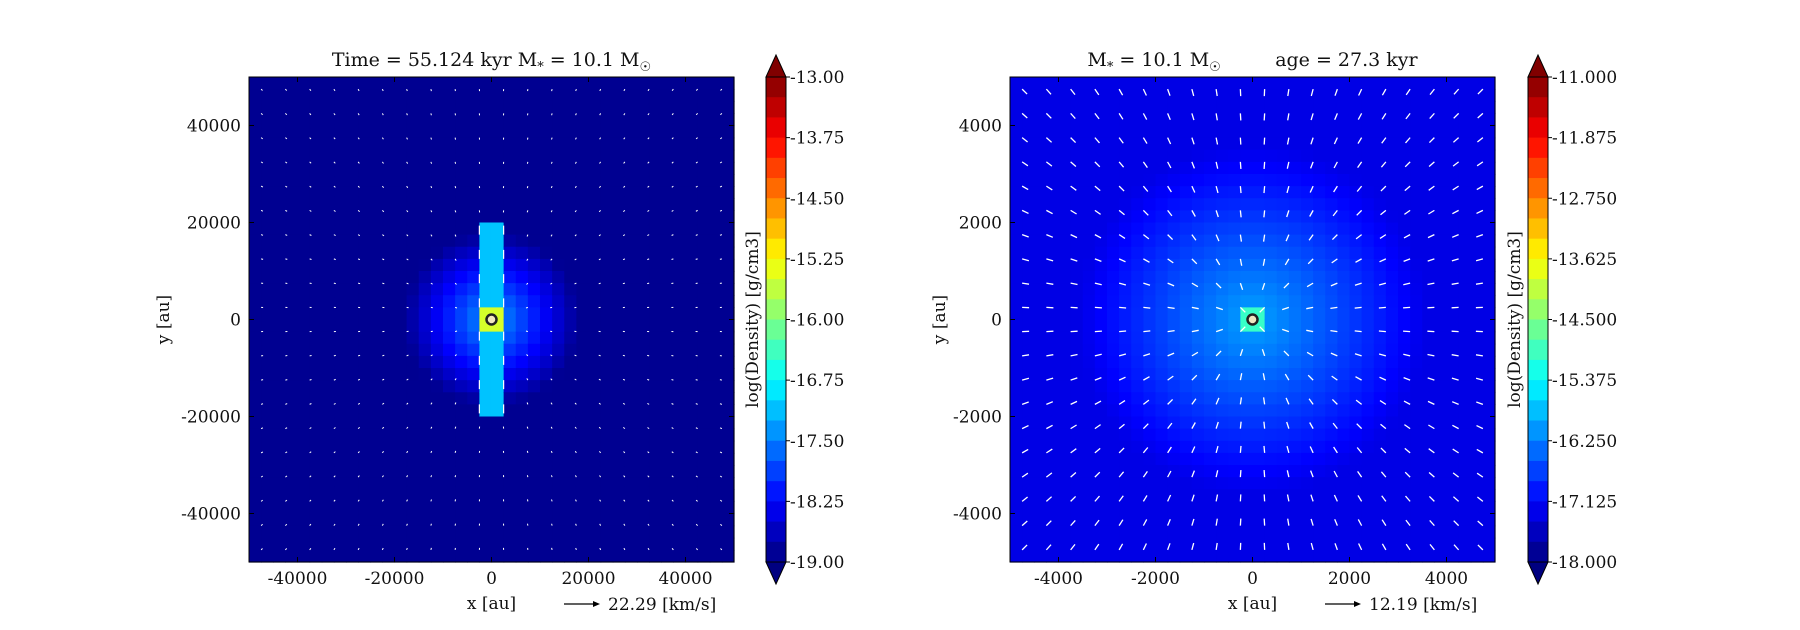  Describe the element at coordinates (235, 321) in the screenshot. I see `y-tick-label: 0` at that location.